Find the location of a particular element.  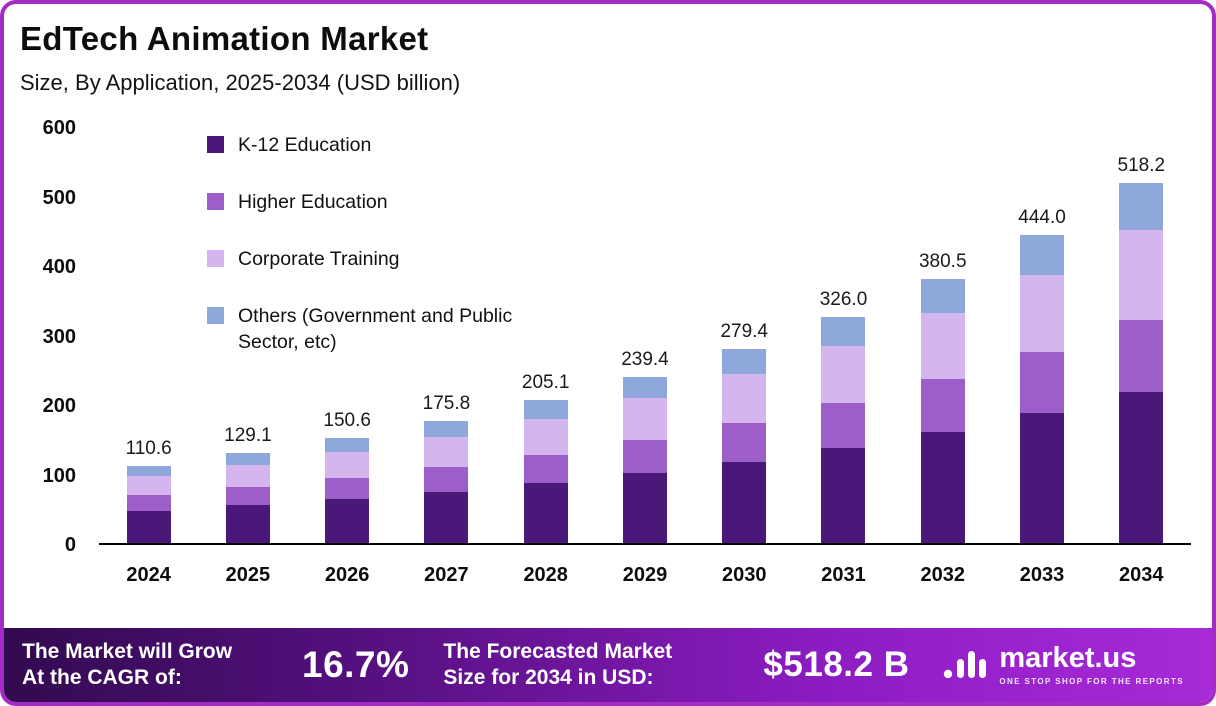

bar-column-2034: 518.2 is located at coordinates (1141, 349).